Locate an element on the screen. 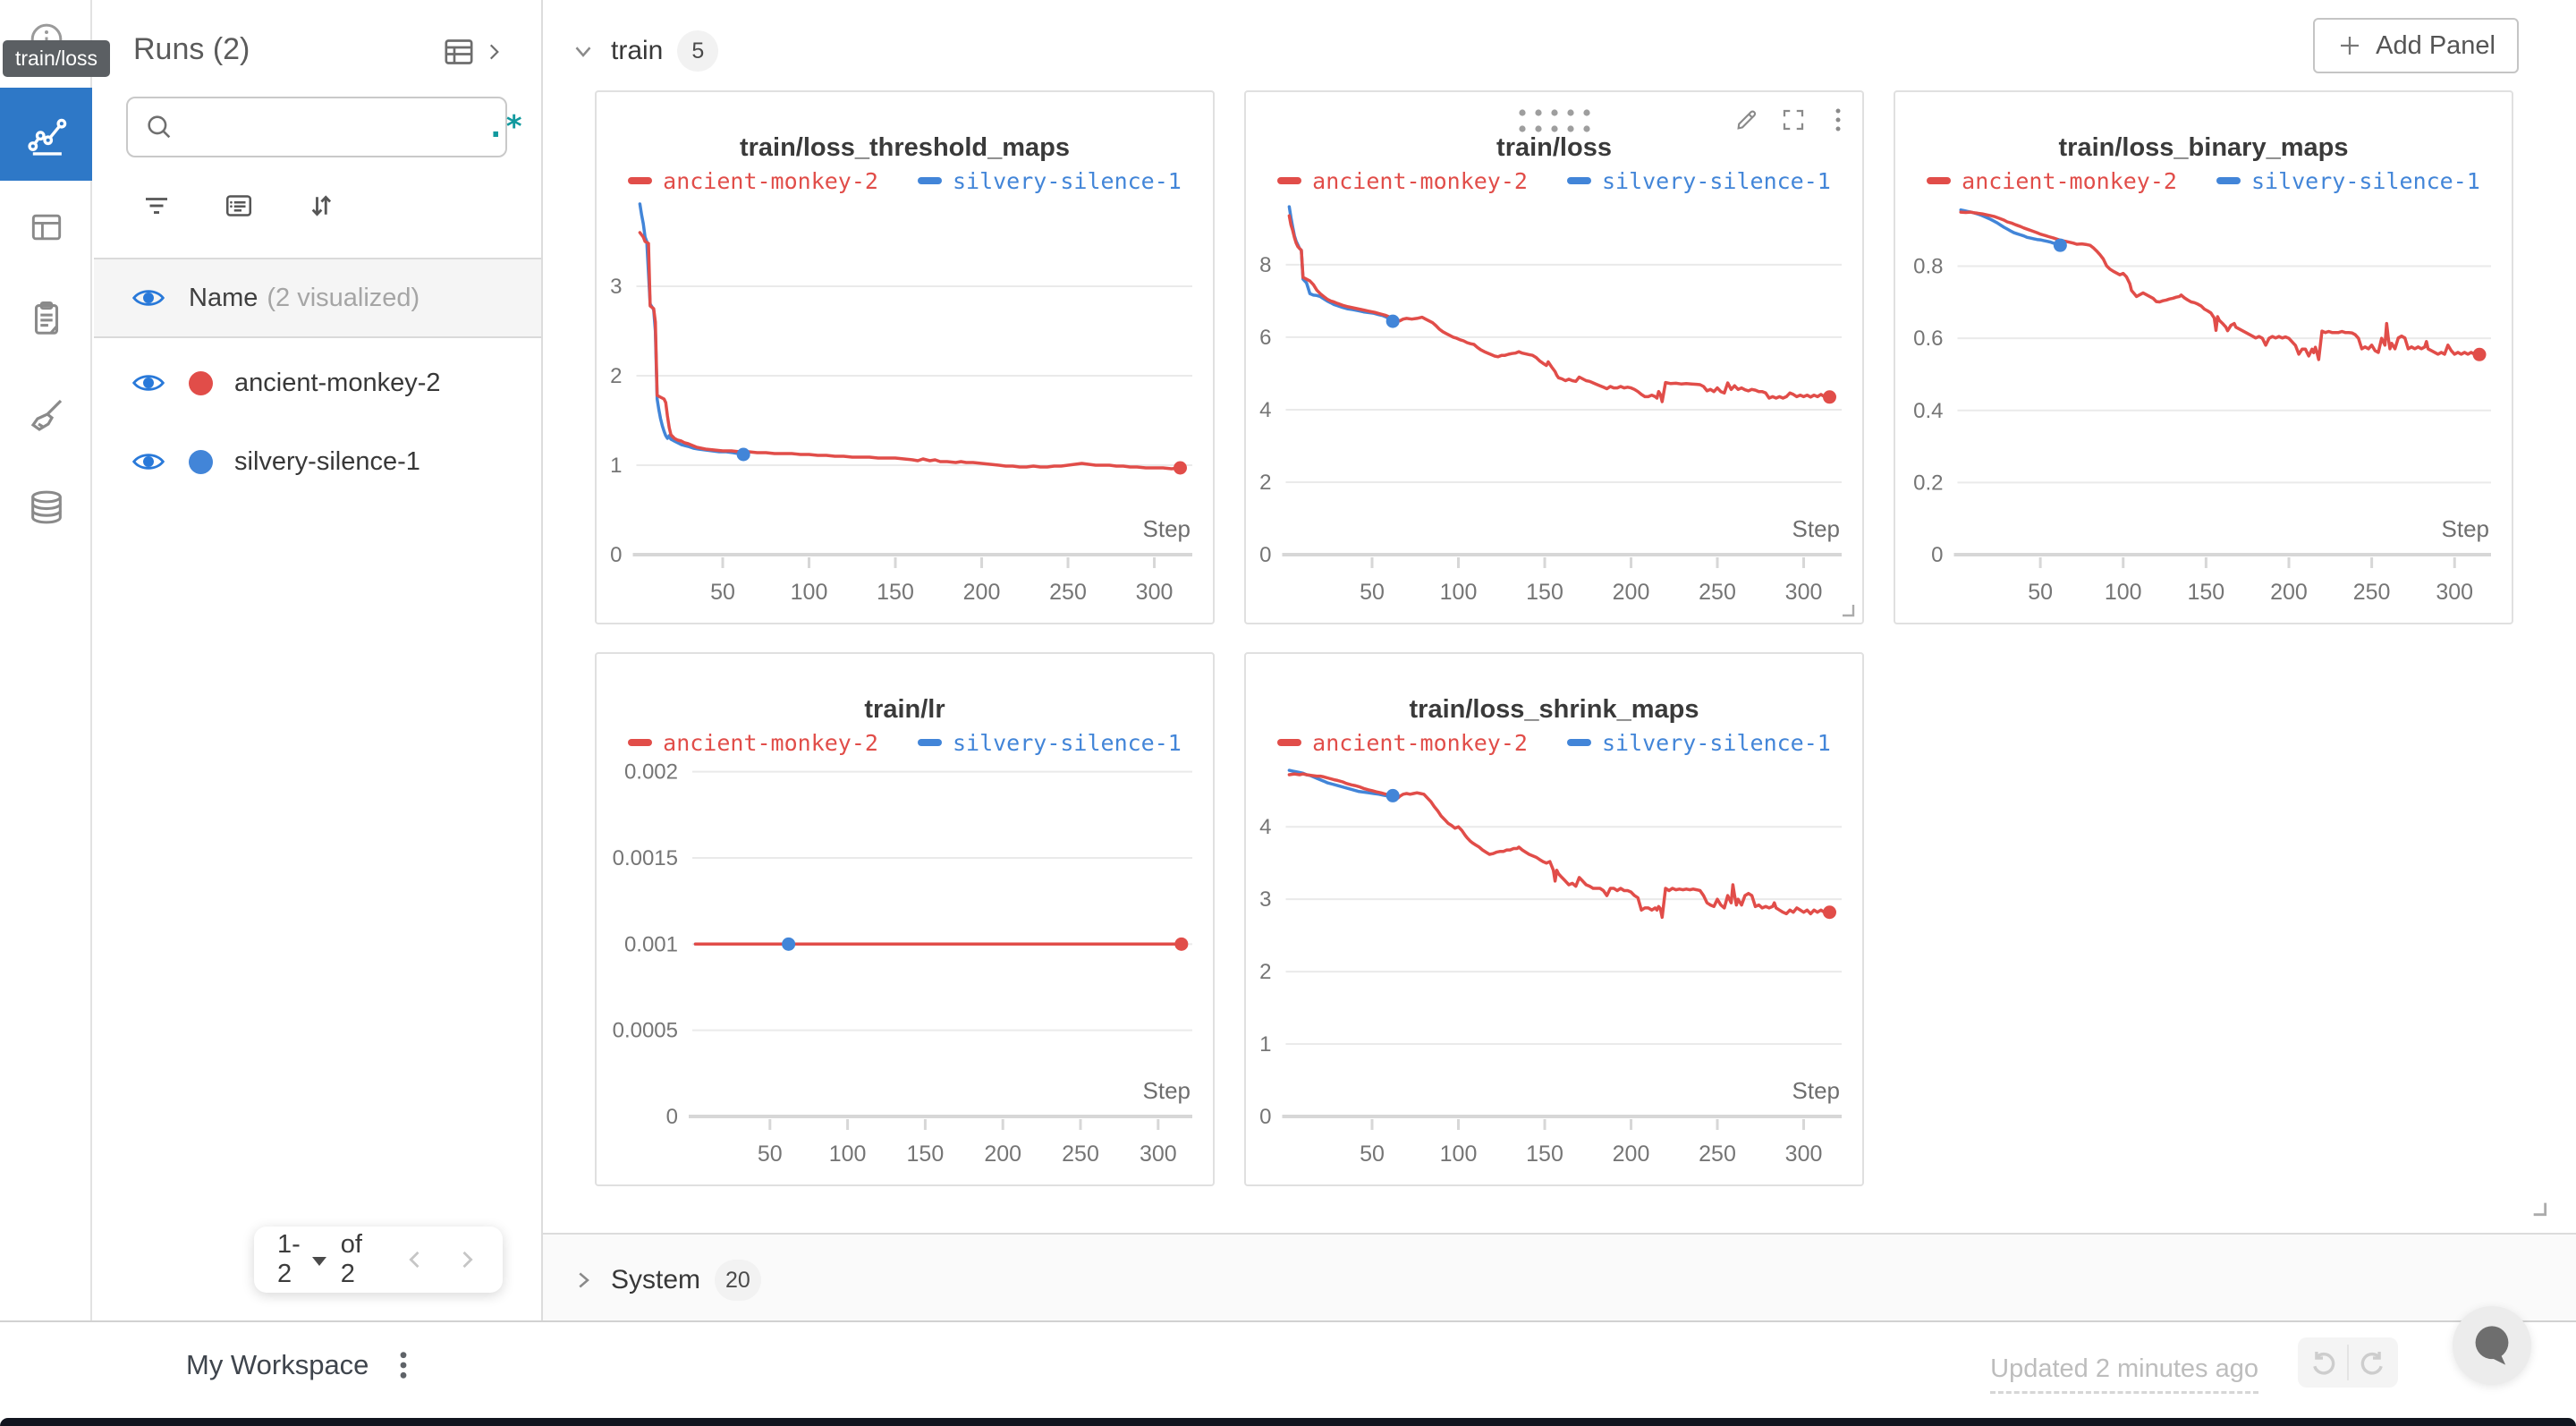 The height and width of the screenshot is (1426, 2576). panel-menu-kebab-icon is located at coordinates (1838, 120).